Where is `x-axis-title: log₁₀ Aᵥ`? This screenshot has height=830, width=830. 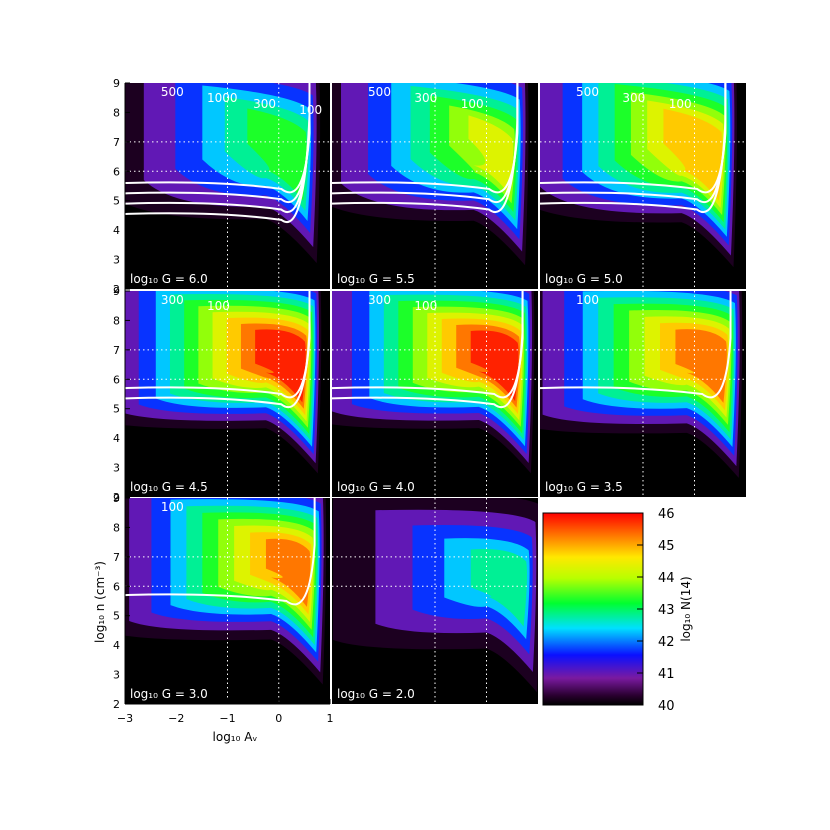
x-axis-title: log₁₀ Aᵥ is located at coordinates (235, 737).